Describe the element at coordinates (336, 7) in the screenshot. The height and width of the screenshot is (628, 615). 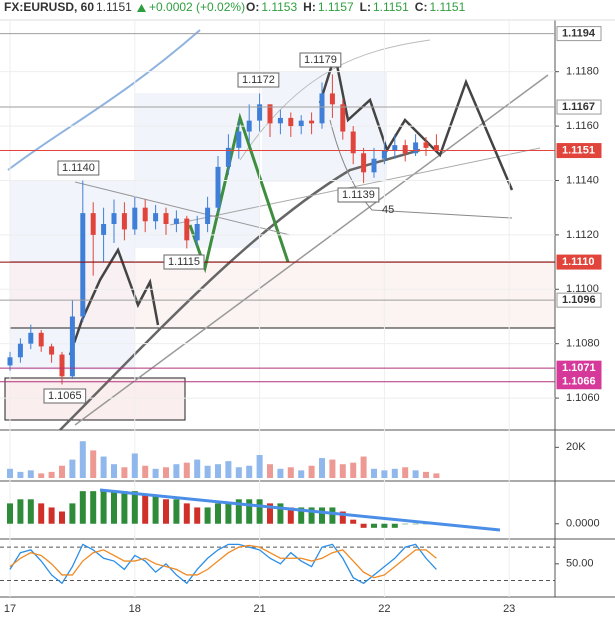
I see `ohlc-value: 1.1157` at that location.